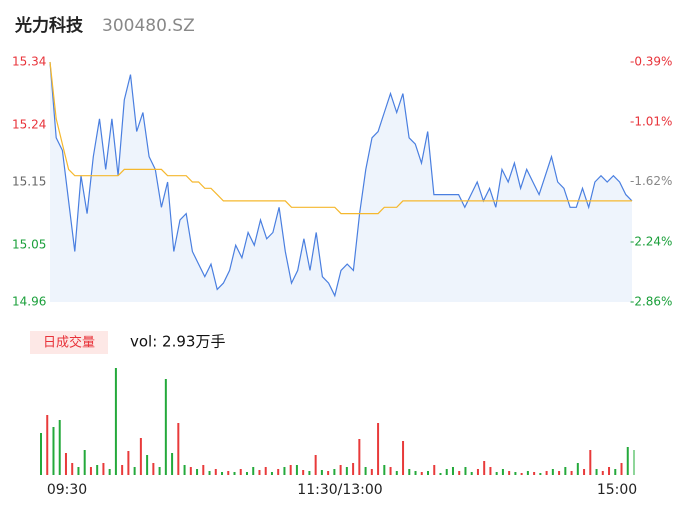 Image resolution: width=686 pixels, height=524 pixels. What do you see at coordinates (651, 241) in the screenshot?
I see `y2-tick-label: -2.24%` at bounding box center [651, 241].